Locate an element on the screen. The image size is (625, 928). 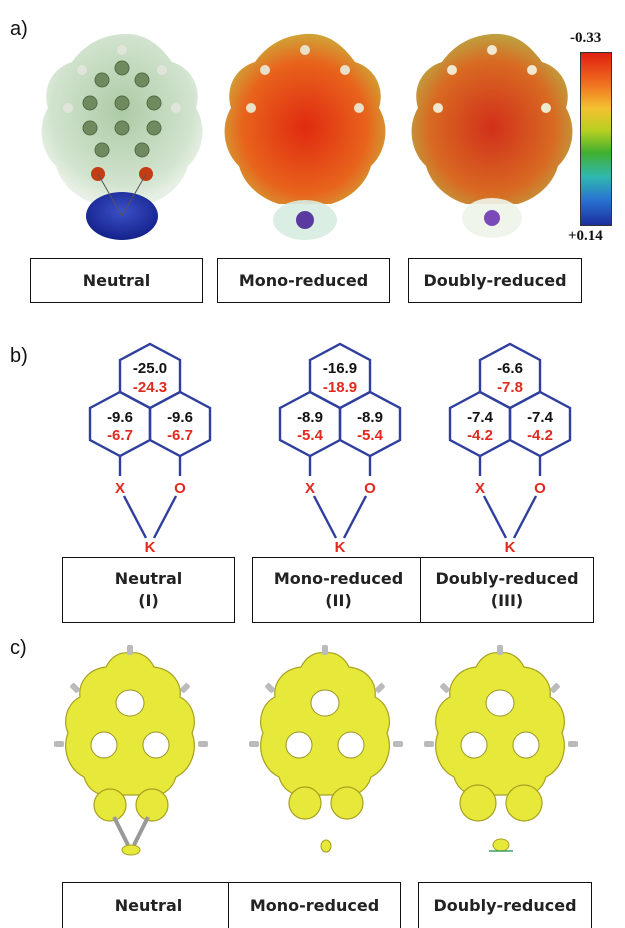
panel-a-label-doubly-reduced: Doubly-reduced is located at coordinates (495, 280).